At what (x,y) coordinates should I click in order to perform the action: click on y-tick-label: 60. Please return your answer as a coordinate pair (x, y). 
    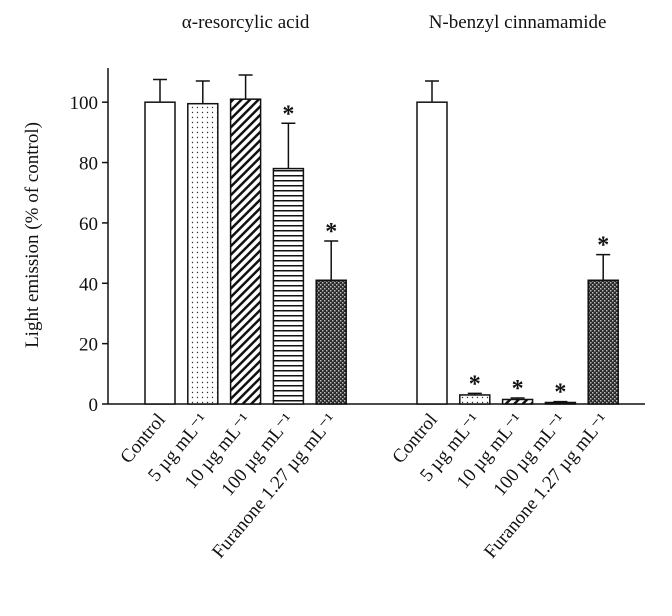
    Looking at the image, I should click on (88, 224).